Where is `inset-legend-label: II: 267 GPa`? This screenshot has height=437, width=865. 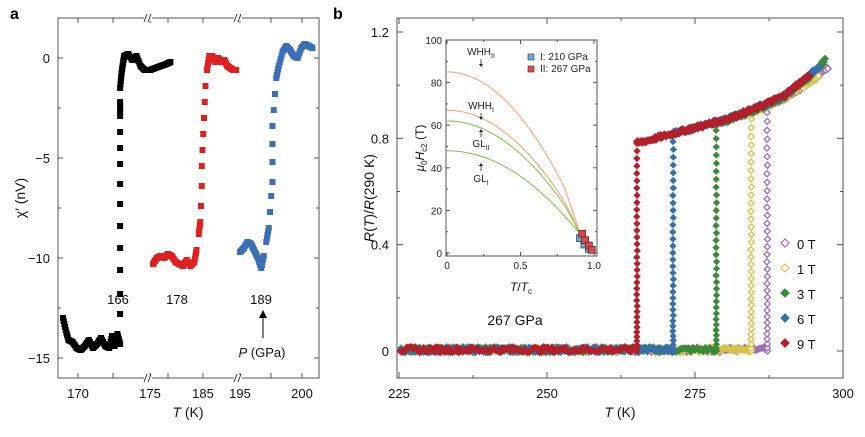 inset-legend-label: II: 267 GPa is located at coordinates (565, 69).